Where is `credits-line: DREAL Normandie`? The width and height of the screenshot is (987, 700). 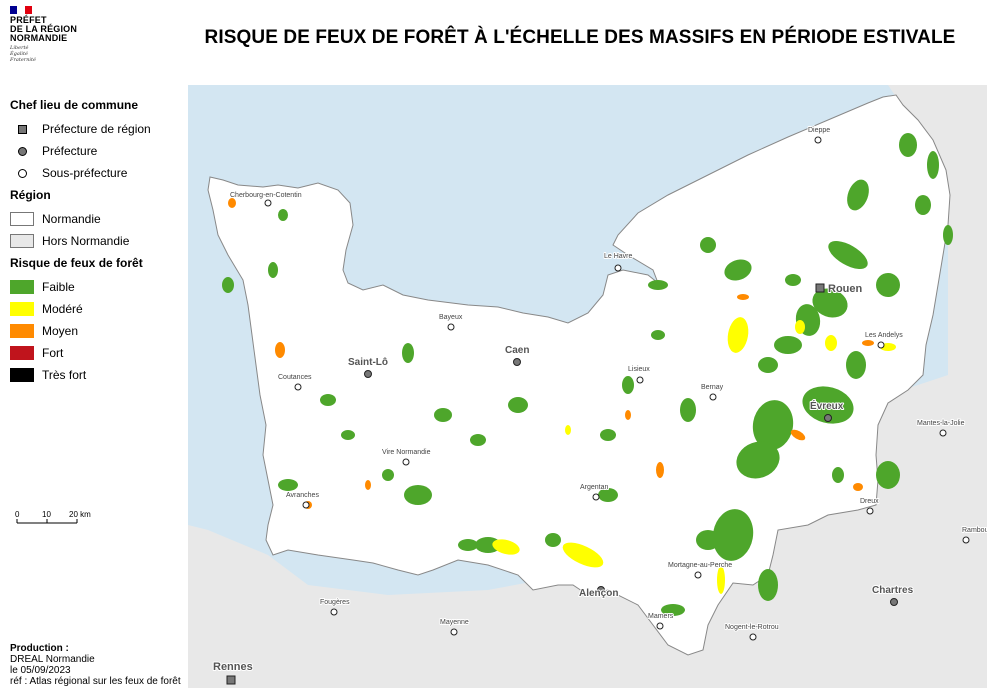 credits-line: DREAL Normandie is located at coordinates (52, 659).